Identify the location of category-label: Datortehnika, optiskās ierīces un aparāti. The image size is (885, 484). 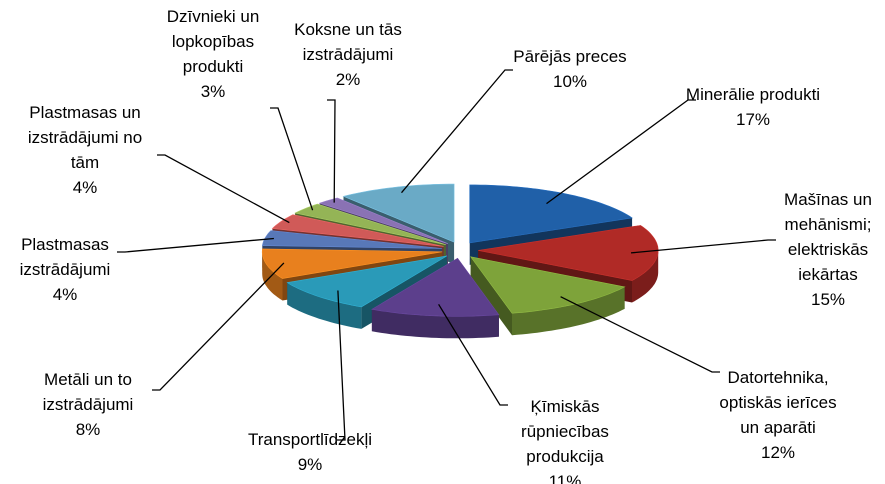
(777, 402).